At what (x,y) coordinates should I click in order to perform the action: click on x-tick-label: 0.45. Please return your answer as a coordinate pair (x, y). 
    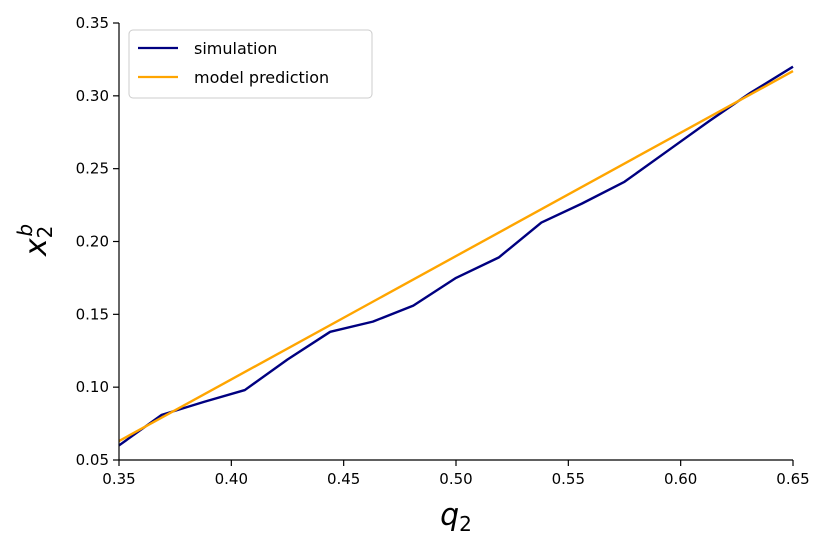
    Looking at the image, I should click on (343, 479).